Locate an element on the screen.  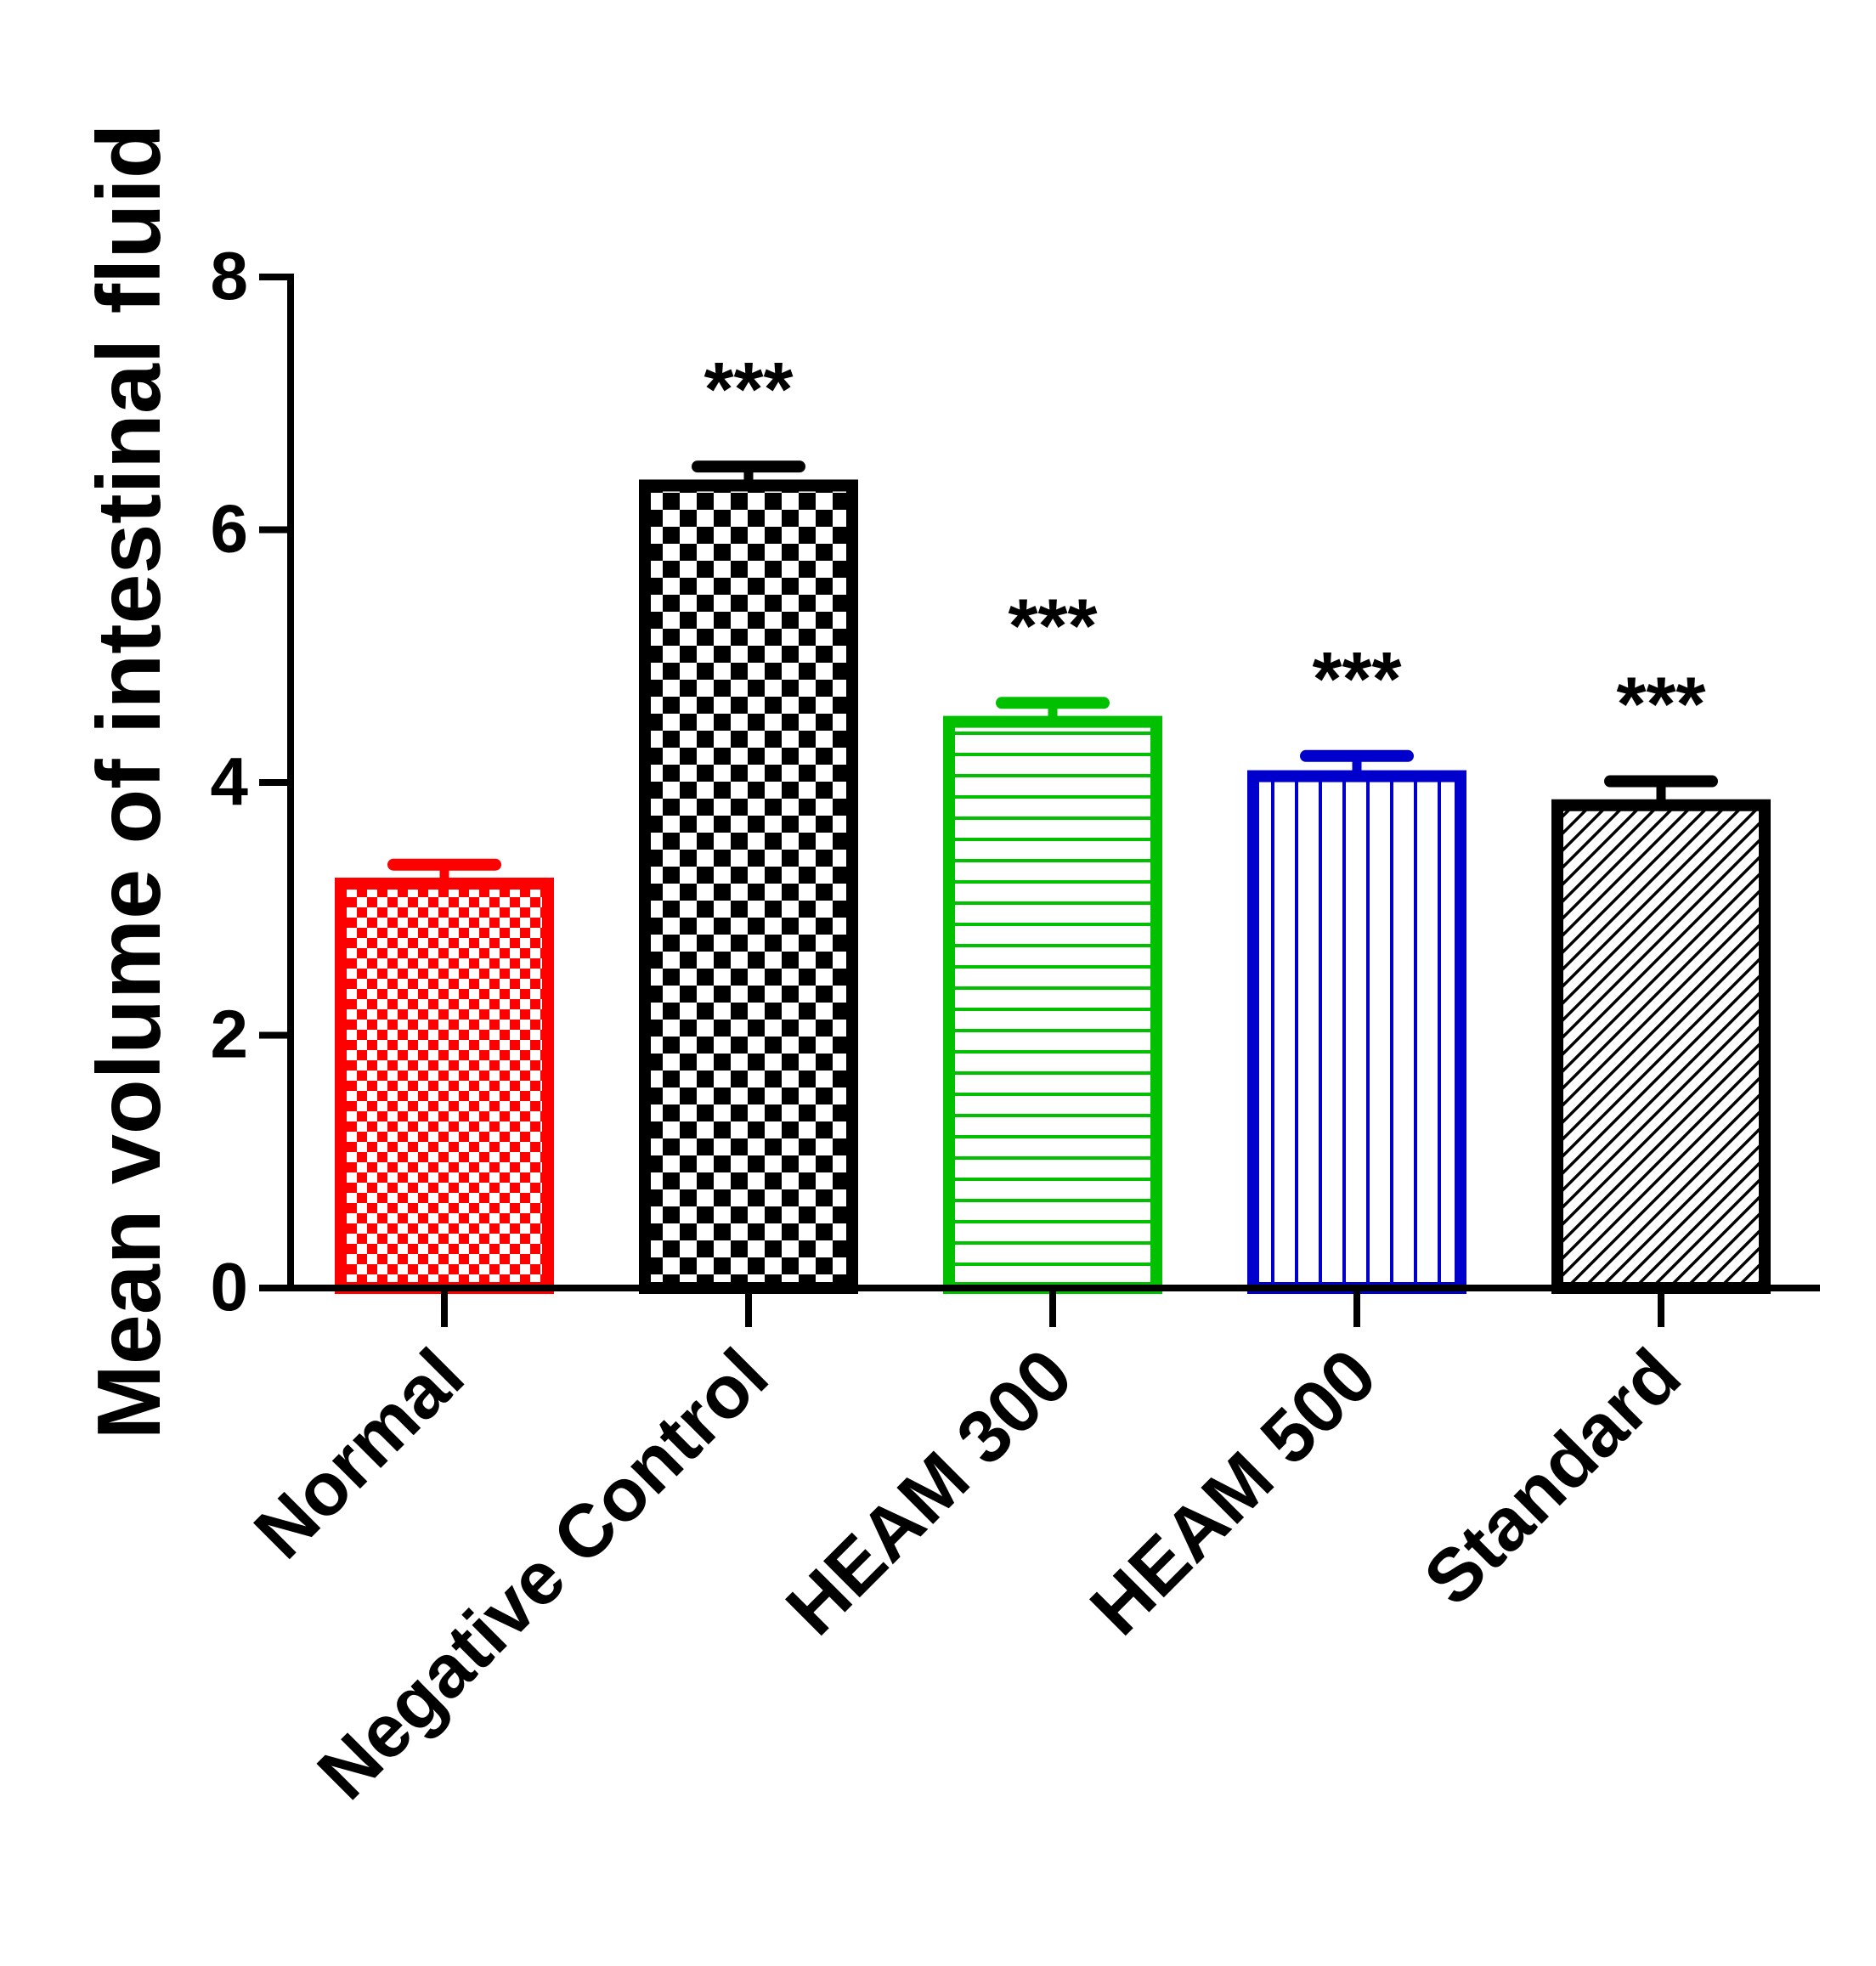
significance-marker-negative-control: *** is located at coordinates (748, 389).